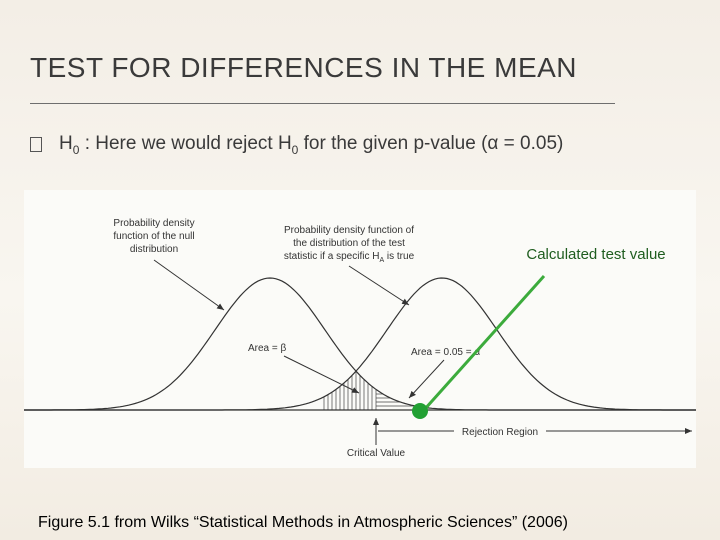 The image size is (720, 540). I want to click on fig-label: Critical Value, so click(376, 453).